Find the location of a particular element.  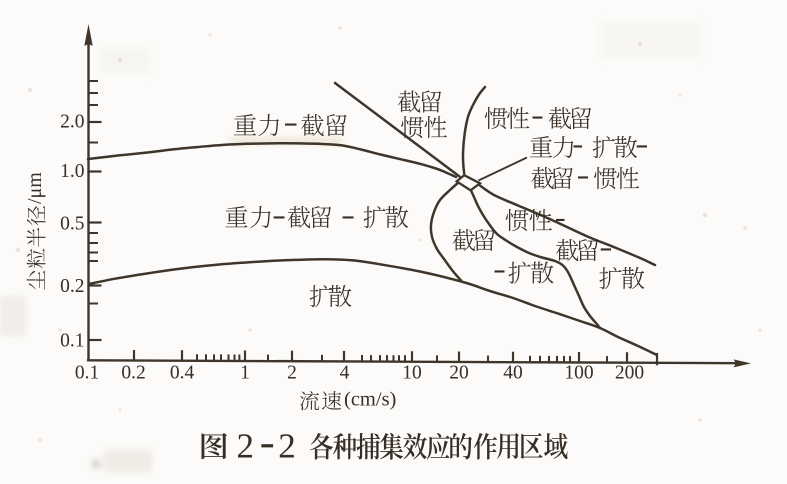

svg-text: (cm/s) is located at coordinates (370, 400).